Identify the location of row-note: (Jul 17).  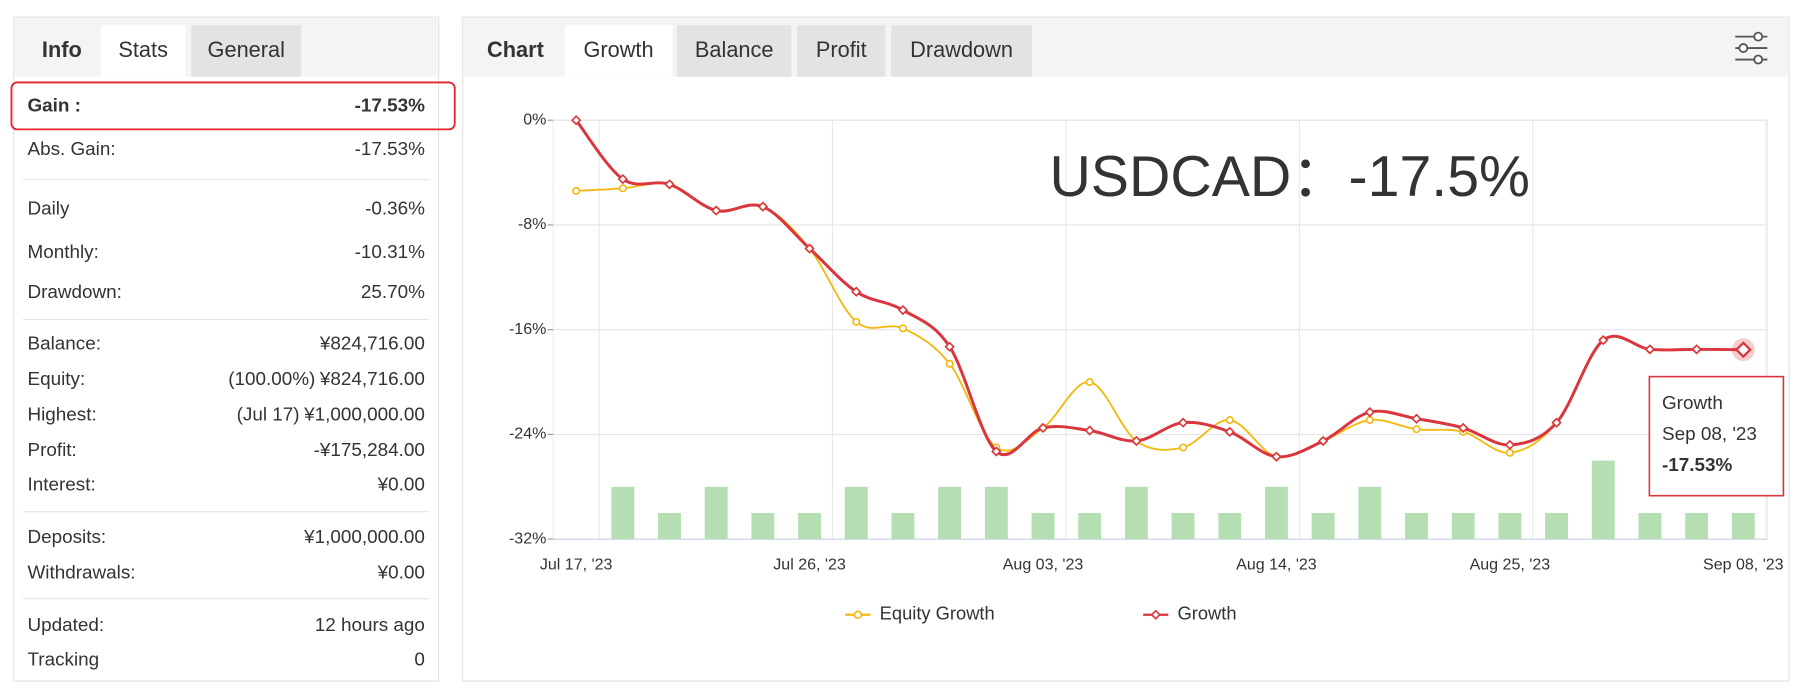
(268, 415).